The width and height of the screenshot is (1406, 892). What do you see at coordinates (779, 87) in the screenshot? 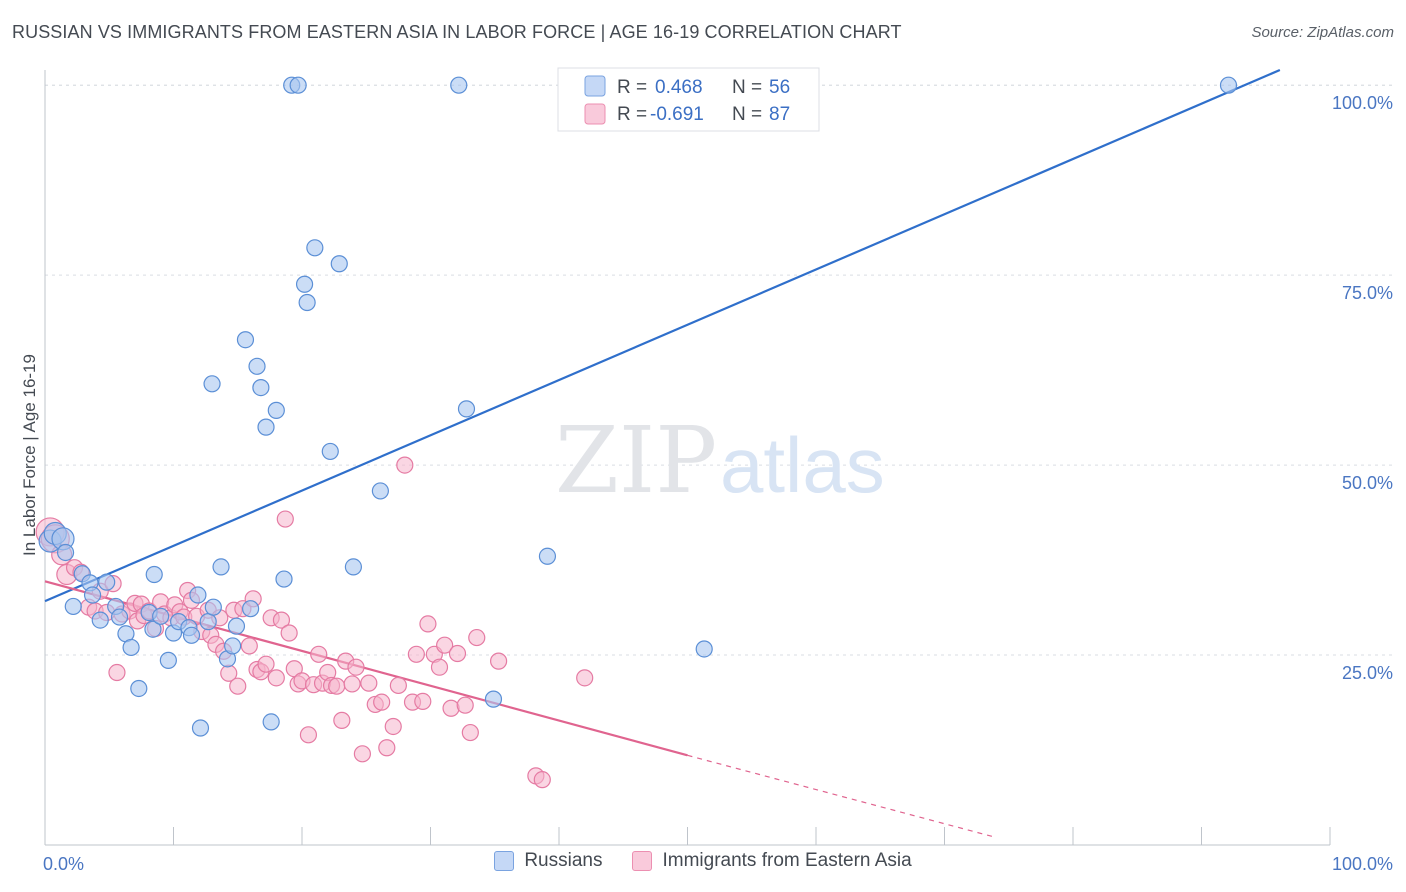
I see `stats-n-value-russians: 56` at bounding box center [779, 87].